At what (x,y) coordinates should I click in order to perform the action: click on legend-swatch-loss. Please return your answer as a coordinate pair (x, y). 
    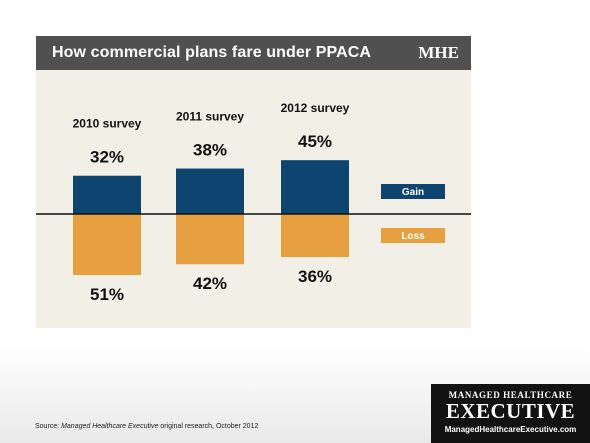
    Looking at the image, I should click on (413, 235).